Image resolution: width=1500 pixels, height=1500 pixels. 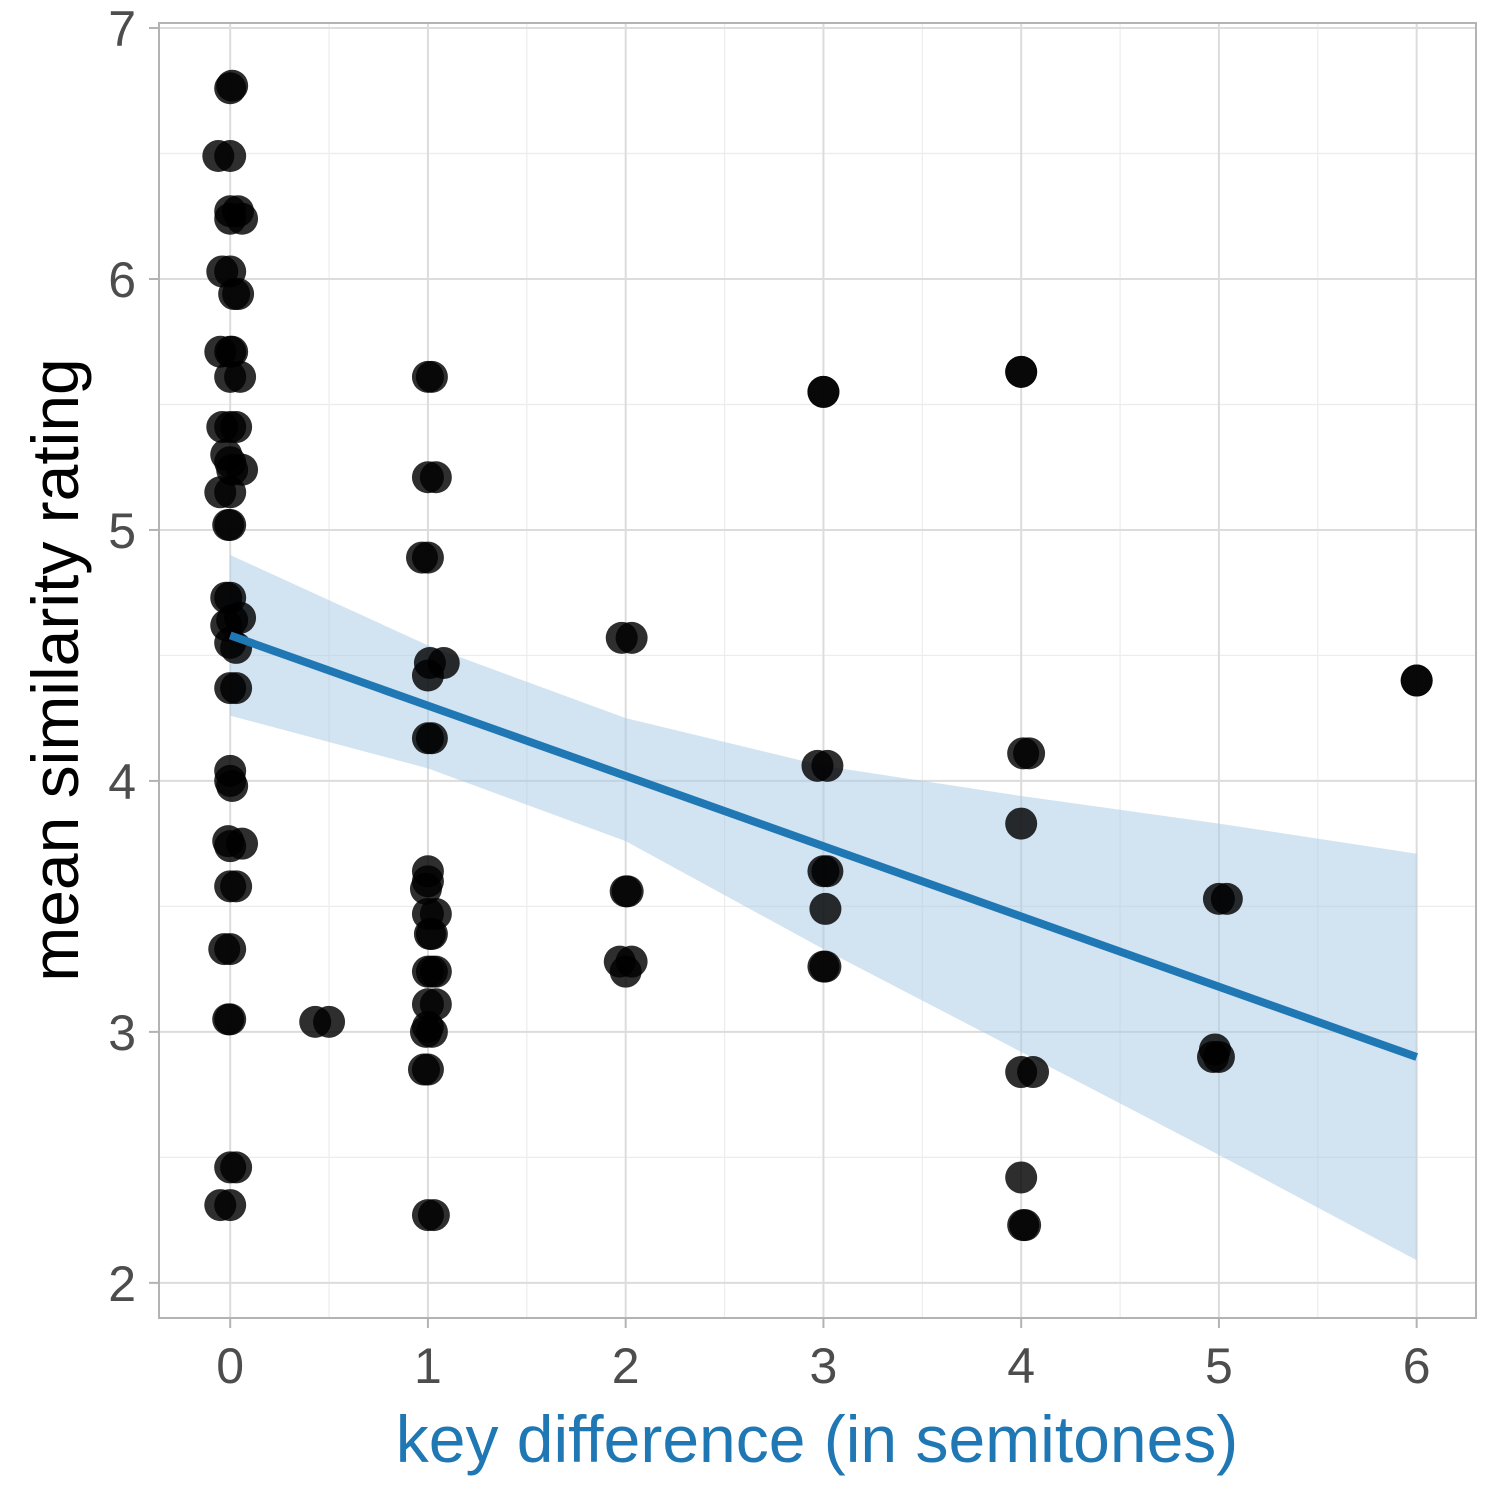 I want to click on x-tick-label: 0, so click(x=230, y=1366).